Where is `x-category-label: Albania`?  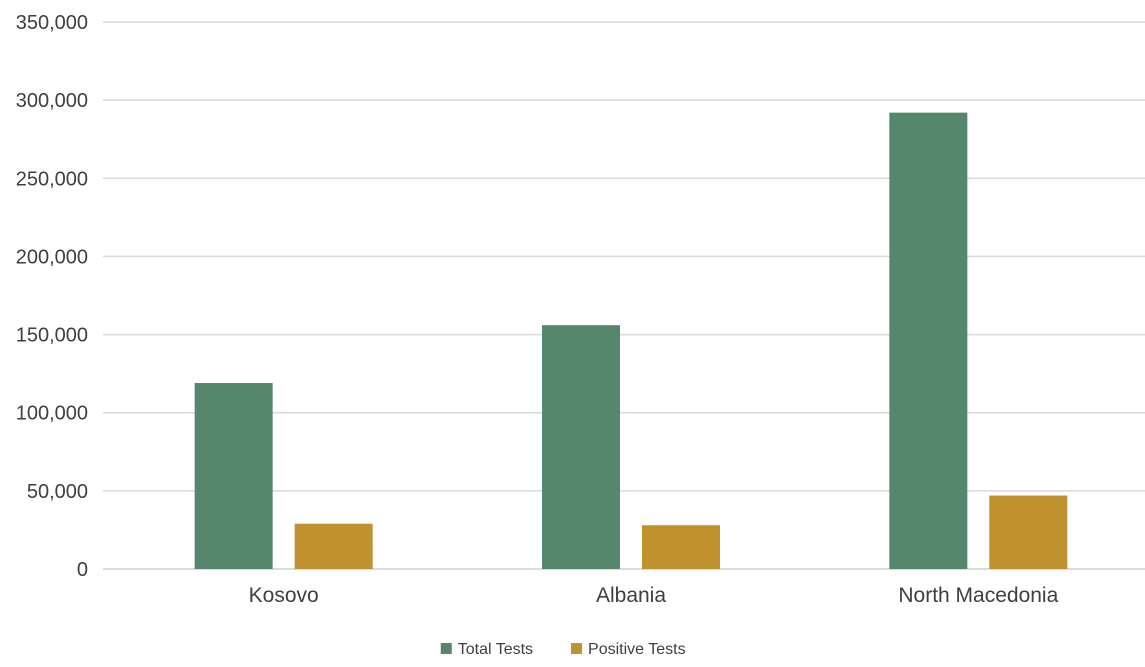
x-category-label: Albania is located at coordinates (631, 595).